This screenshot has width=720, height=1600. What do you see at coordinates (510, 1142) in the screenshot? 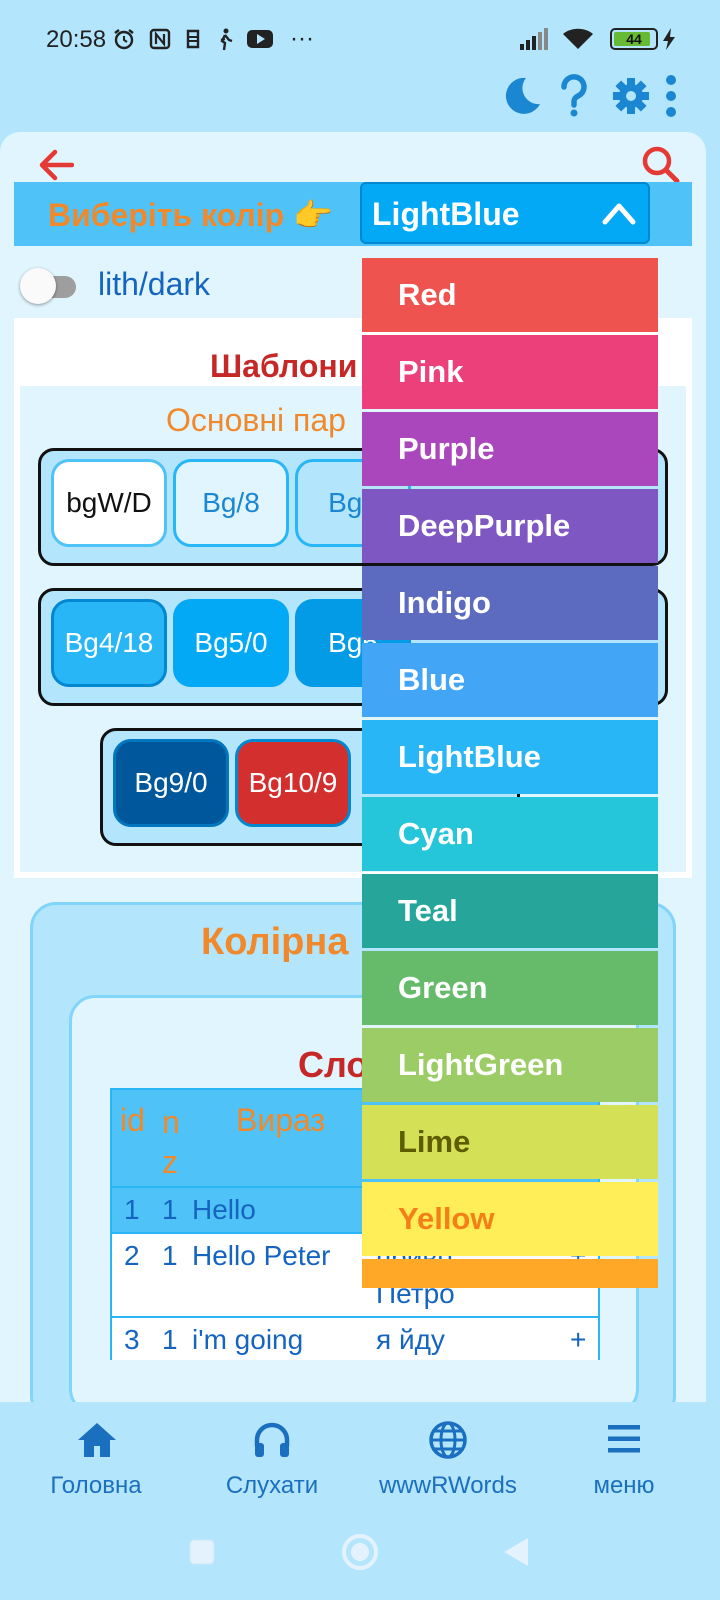
I see `color-option-lime: Lime` at bounding box center [510, 1142].